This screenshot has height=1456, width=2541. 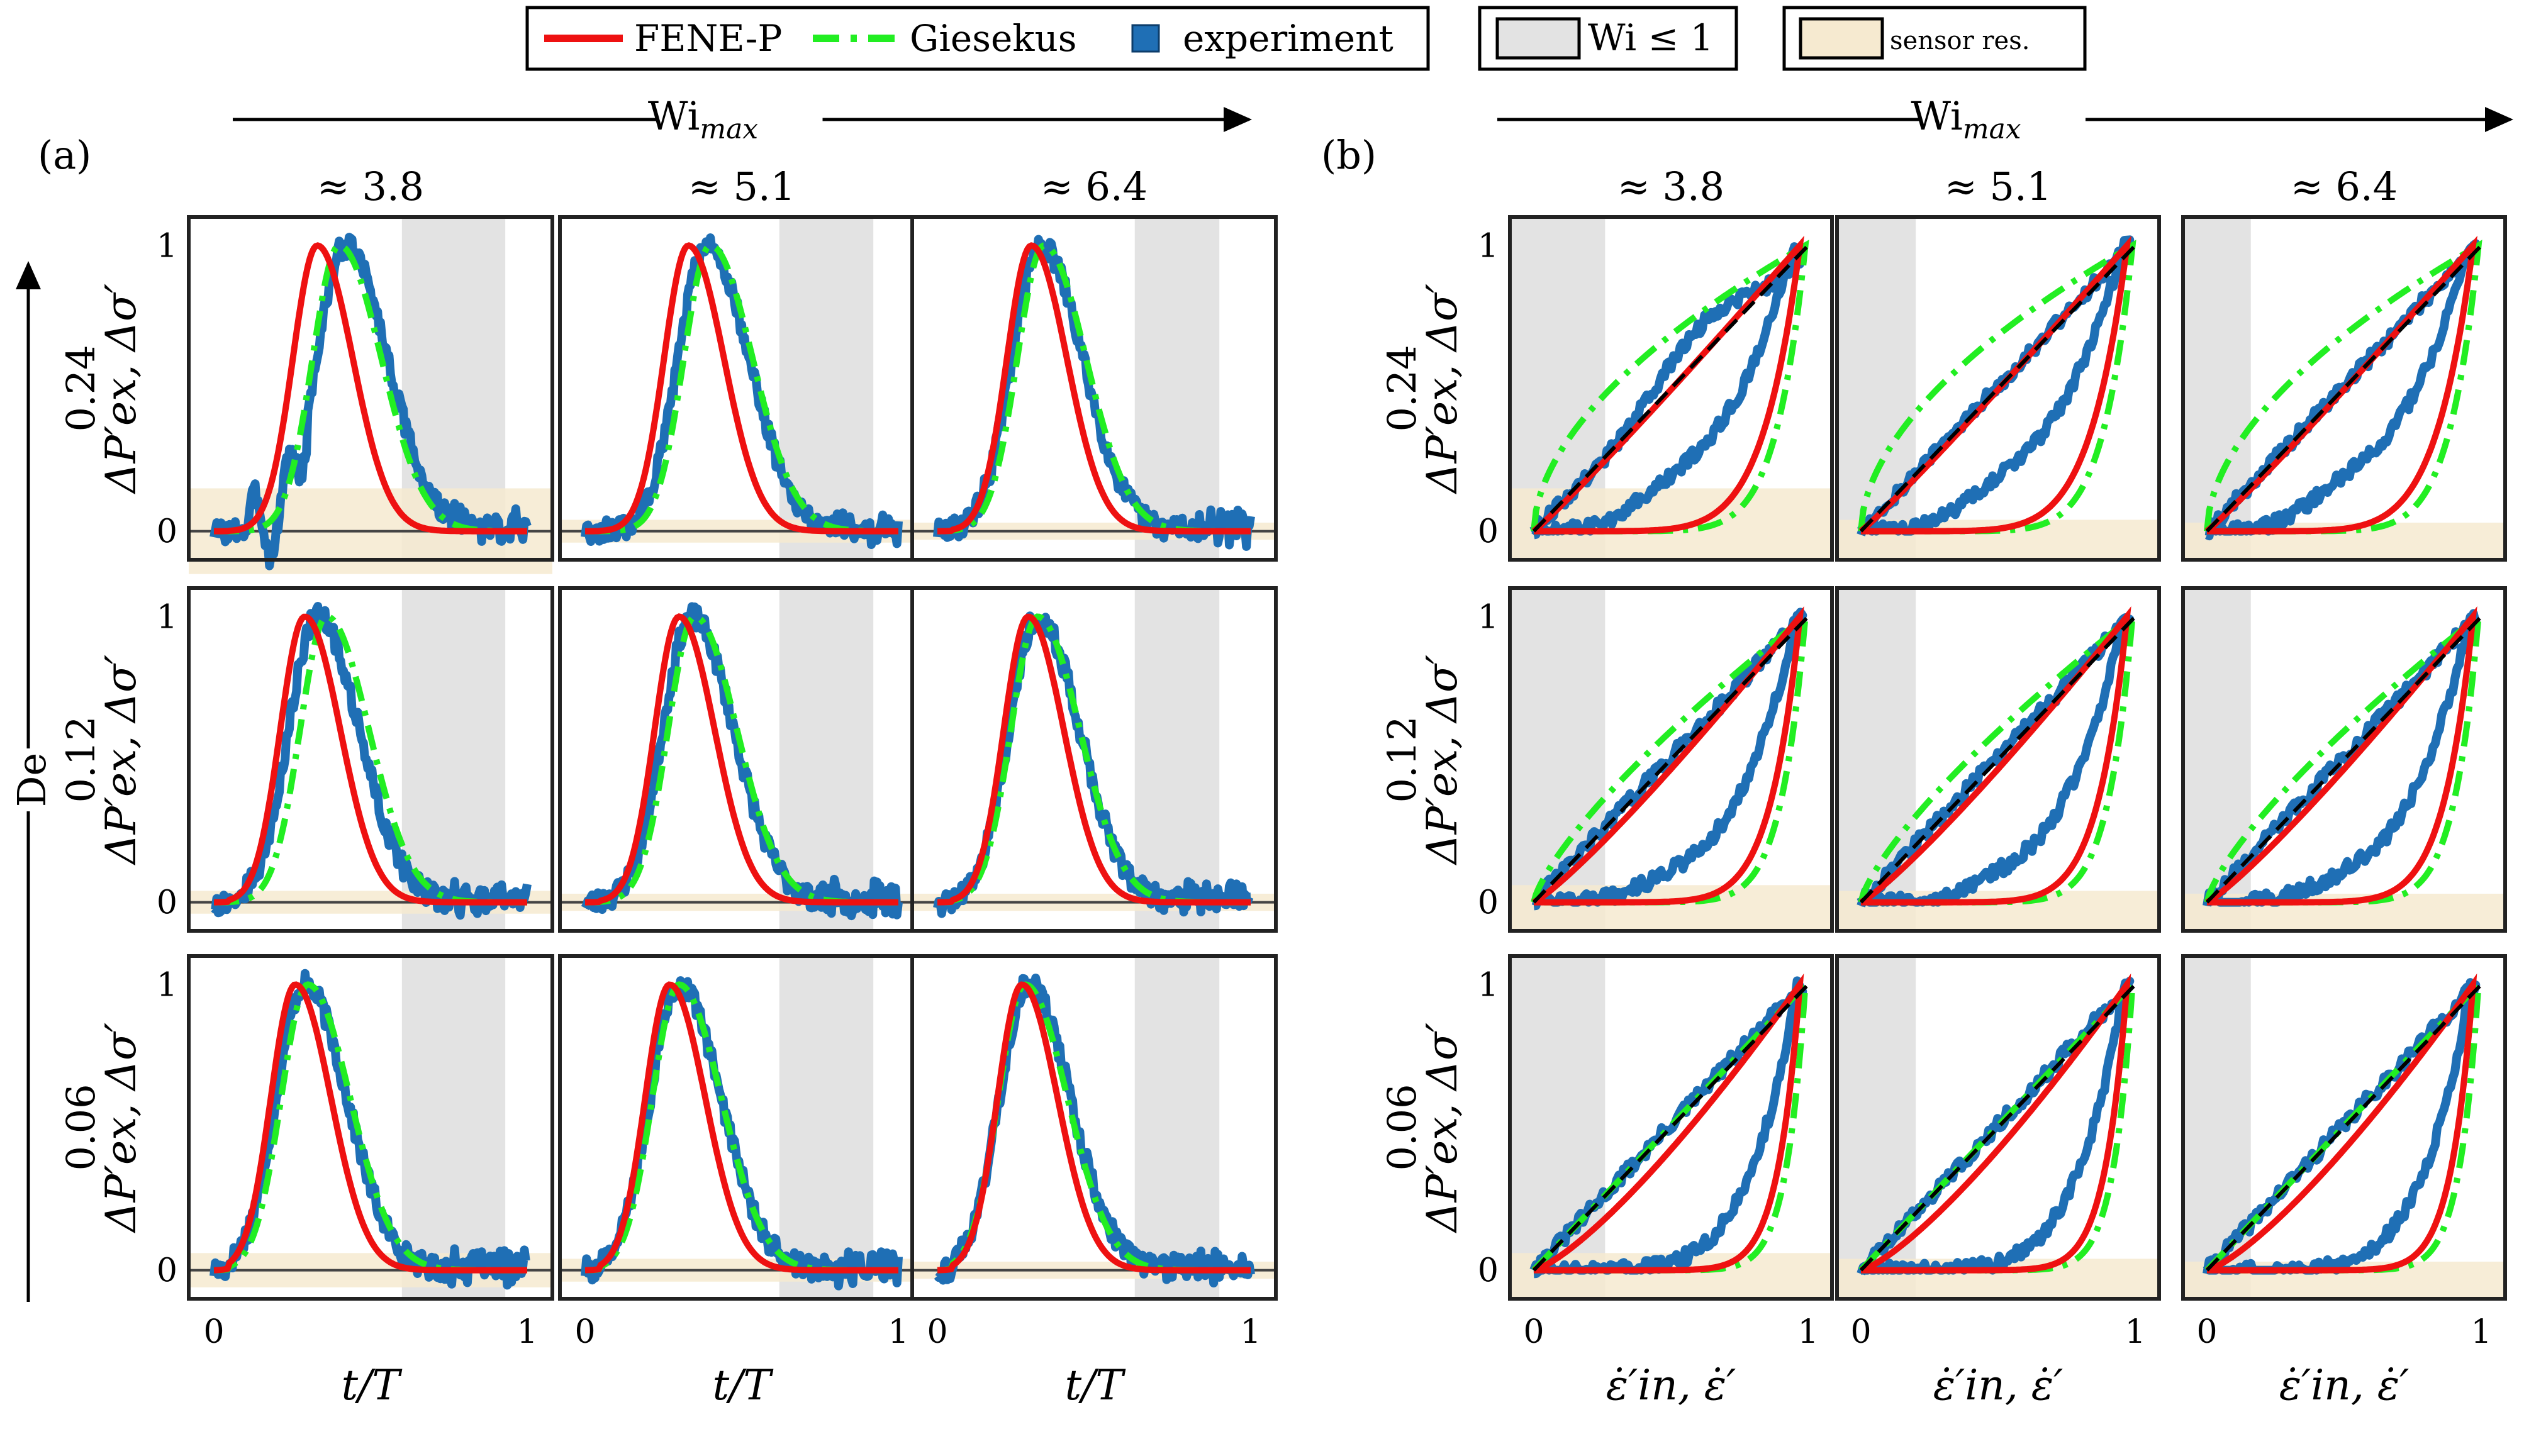 I want to click on panel-b-r3-c2-reference-line, so click(x=1998, y=1127).